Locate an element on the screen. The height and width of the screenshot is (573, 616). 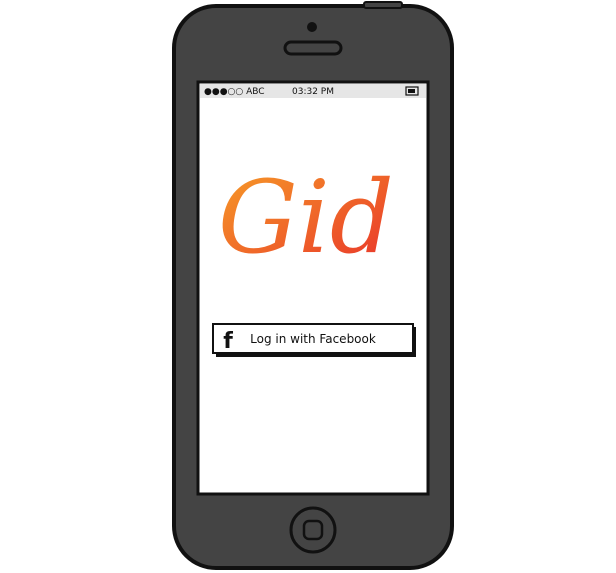
carrier: ●●●○○ ABC is located at coordinates (234, 92).